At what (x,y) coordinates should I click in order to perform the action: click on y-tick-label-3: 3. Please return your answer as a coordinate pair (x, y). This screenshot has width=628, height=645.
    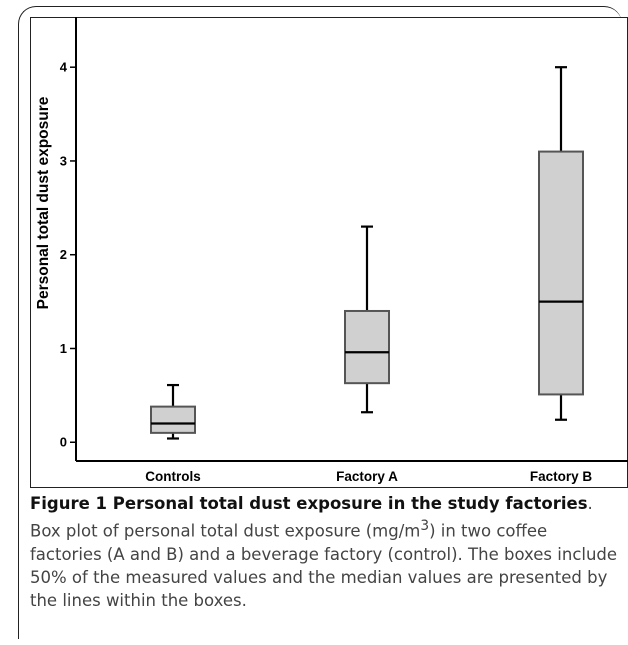
    Looking at the image, I should click on (63, 160).